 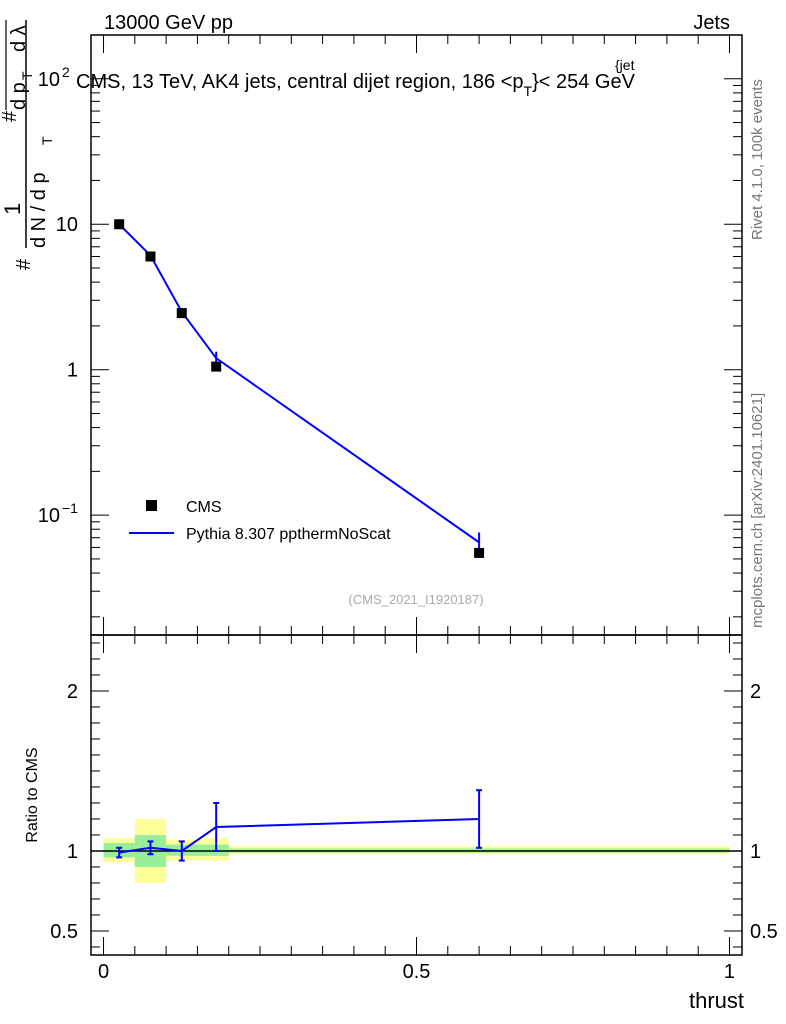 I want to click on y-label-t1: T, so click(x=47, y=140).